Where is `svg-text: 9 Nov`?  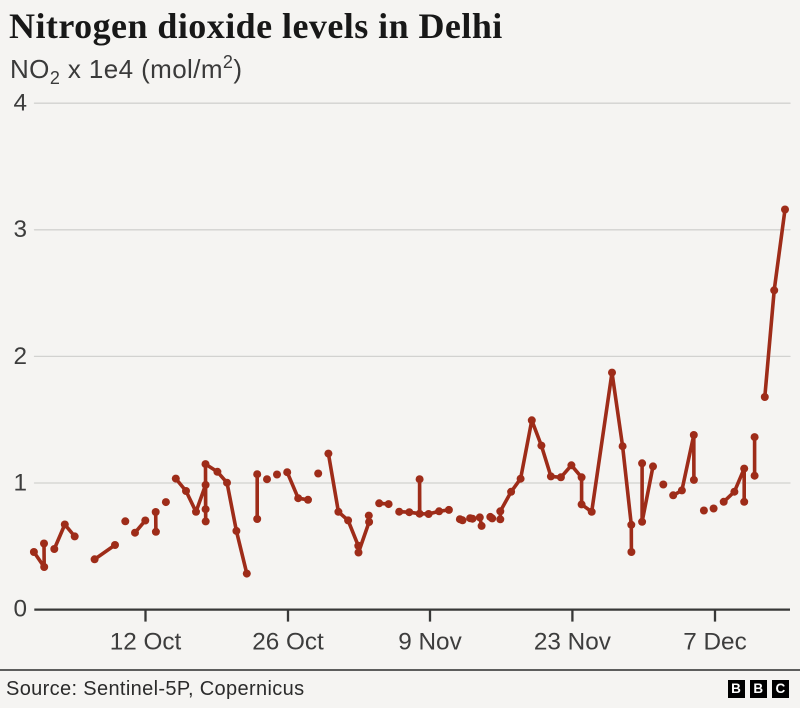
svg-text: 9 Nov is located at coordinates (430, 642).